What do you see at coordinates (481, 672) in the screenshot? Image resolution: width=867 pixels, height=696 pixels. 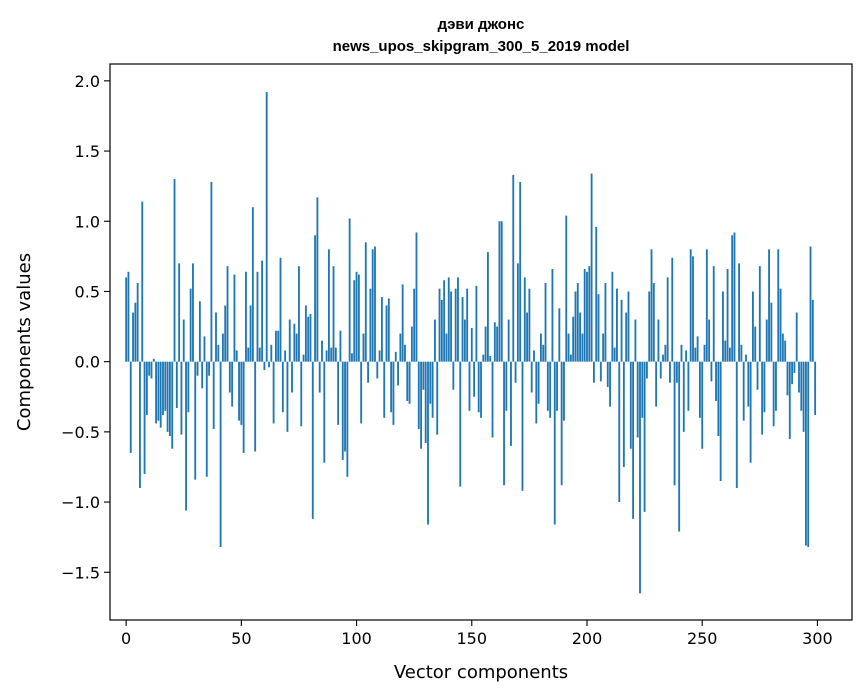 I see `x-axis-label: Vector components` at bounding box center [481, 672].